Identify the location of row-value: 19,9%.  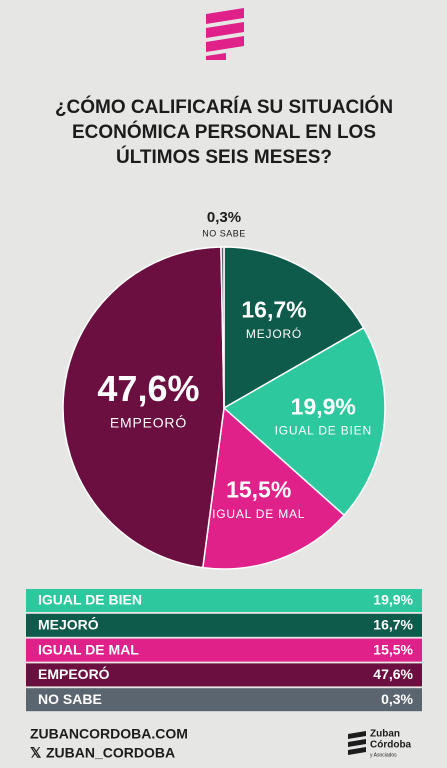
(393, 600).